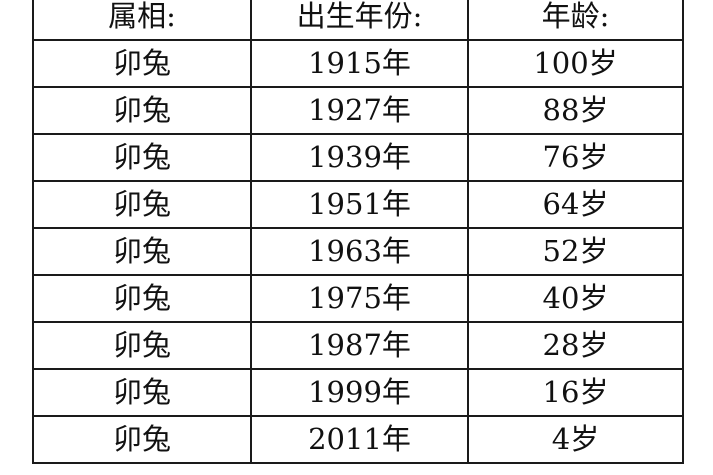 This screenshot has width=713, height=475. I want to click on birth-year-cell: 1975年, so click(359, 298).